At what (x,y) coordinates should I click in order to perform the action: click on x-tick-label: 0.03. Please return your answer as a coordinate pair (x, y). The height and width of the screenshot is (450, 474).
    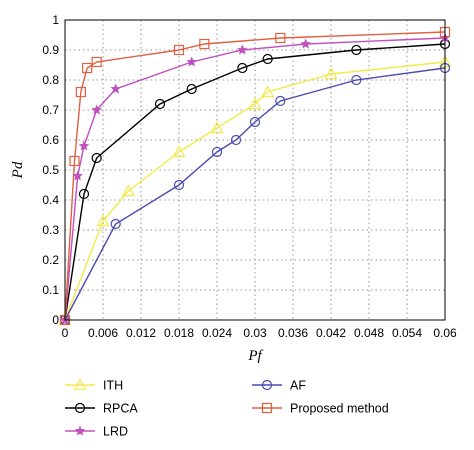
    Looking at the image, I should click on (255, 333).